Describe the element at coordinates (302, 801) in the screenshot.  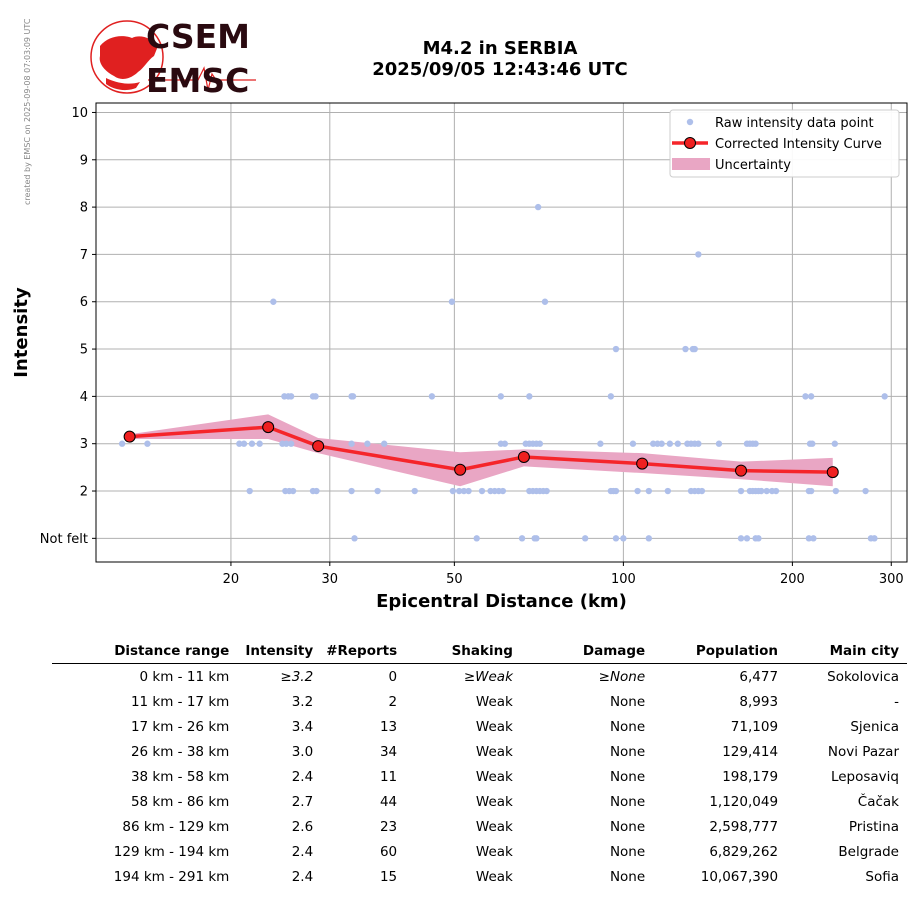
I see `cell-intensity: 2.7` at that location.